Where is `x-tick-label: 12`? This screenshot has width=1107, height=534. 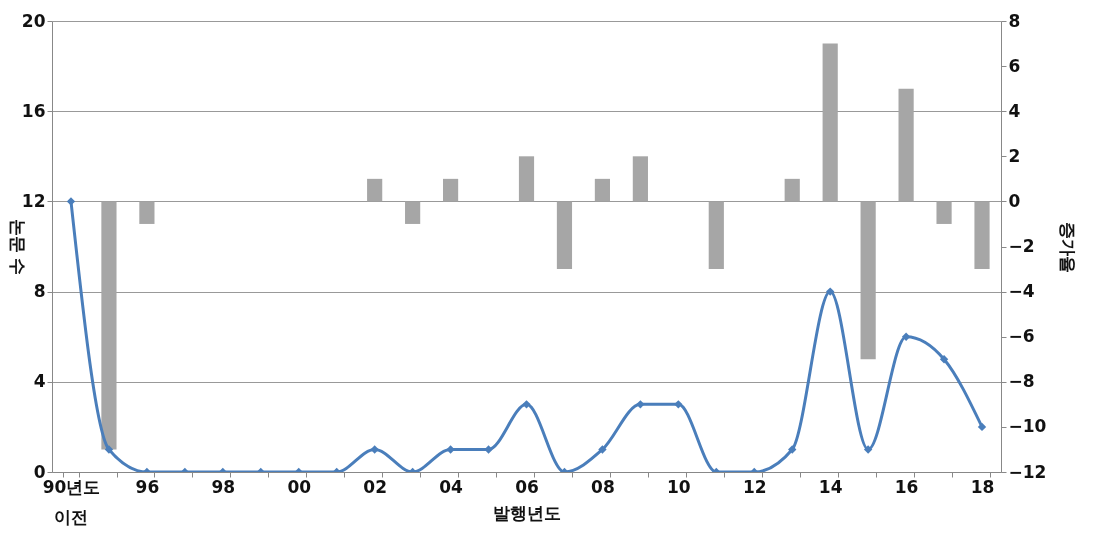
x-tick-label: 12 is located at coordinates (754, 486).